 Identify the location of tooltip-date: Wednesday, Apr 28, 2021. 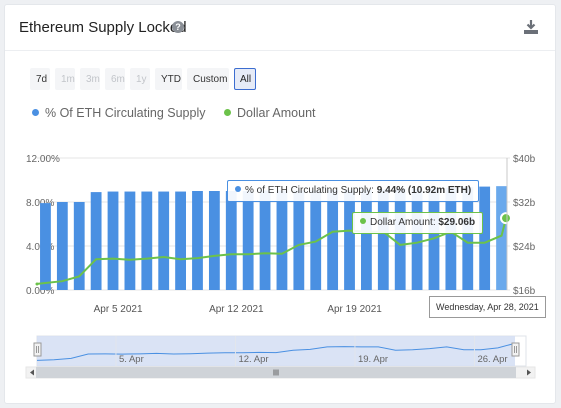
(487, 307).